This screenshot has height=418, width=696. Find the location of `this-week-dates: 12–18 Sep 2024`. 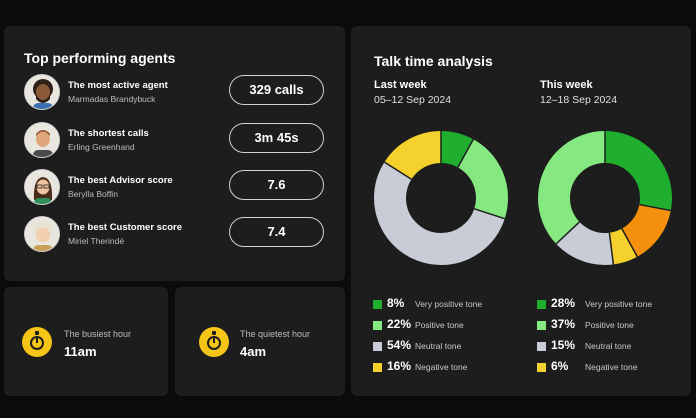

this-week-dates: 12–18 Sep 2024 is located at coordinates (579, 100).